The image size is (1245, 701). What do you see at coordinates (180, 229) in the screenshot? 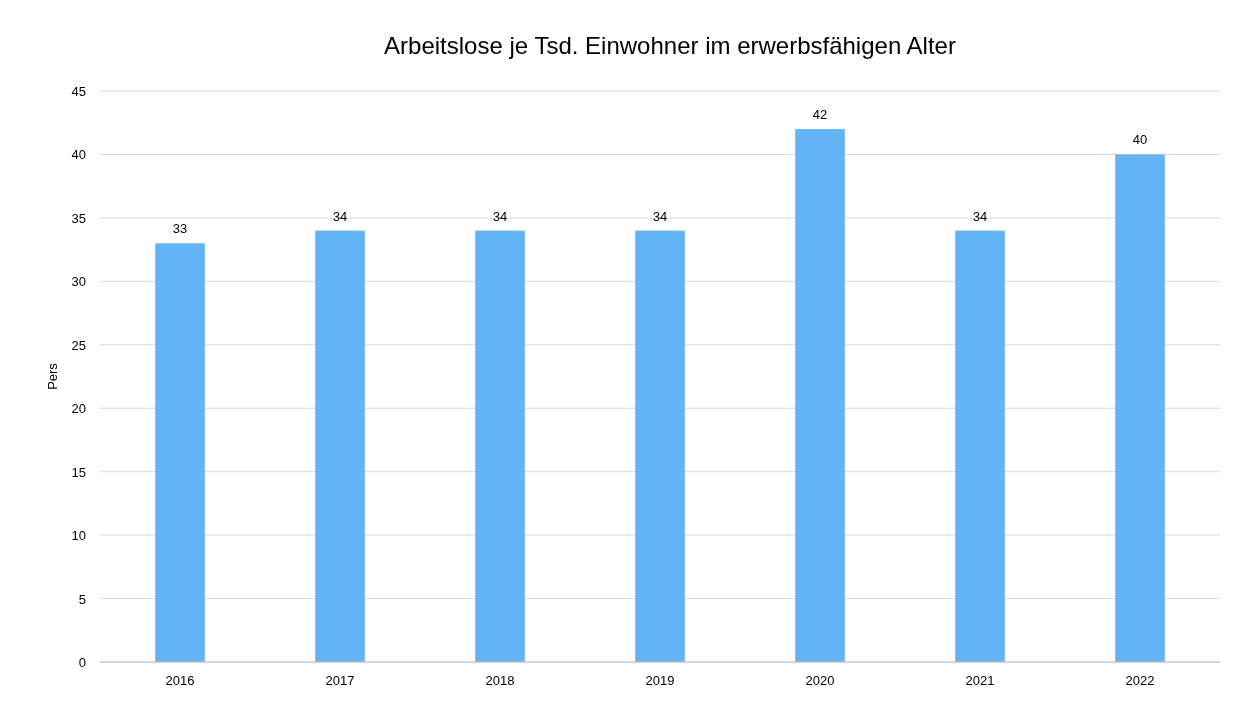
I see `data-label: 33` at bounding box center [180, 229].